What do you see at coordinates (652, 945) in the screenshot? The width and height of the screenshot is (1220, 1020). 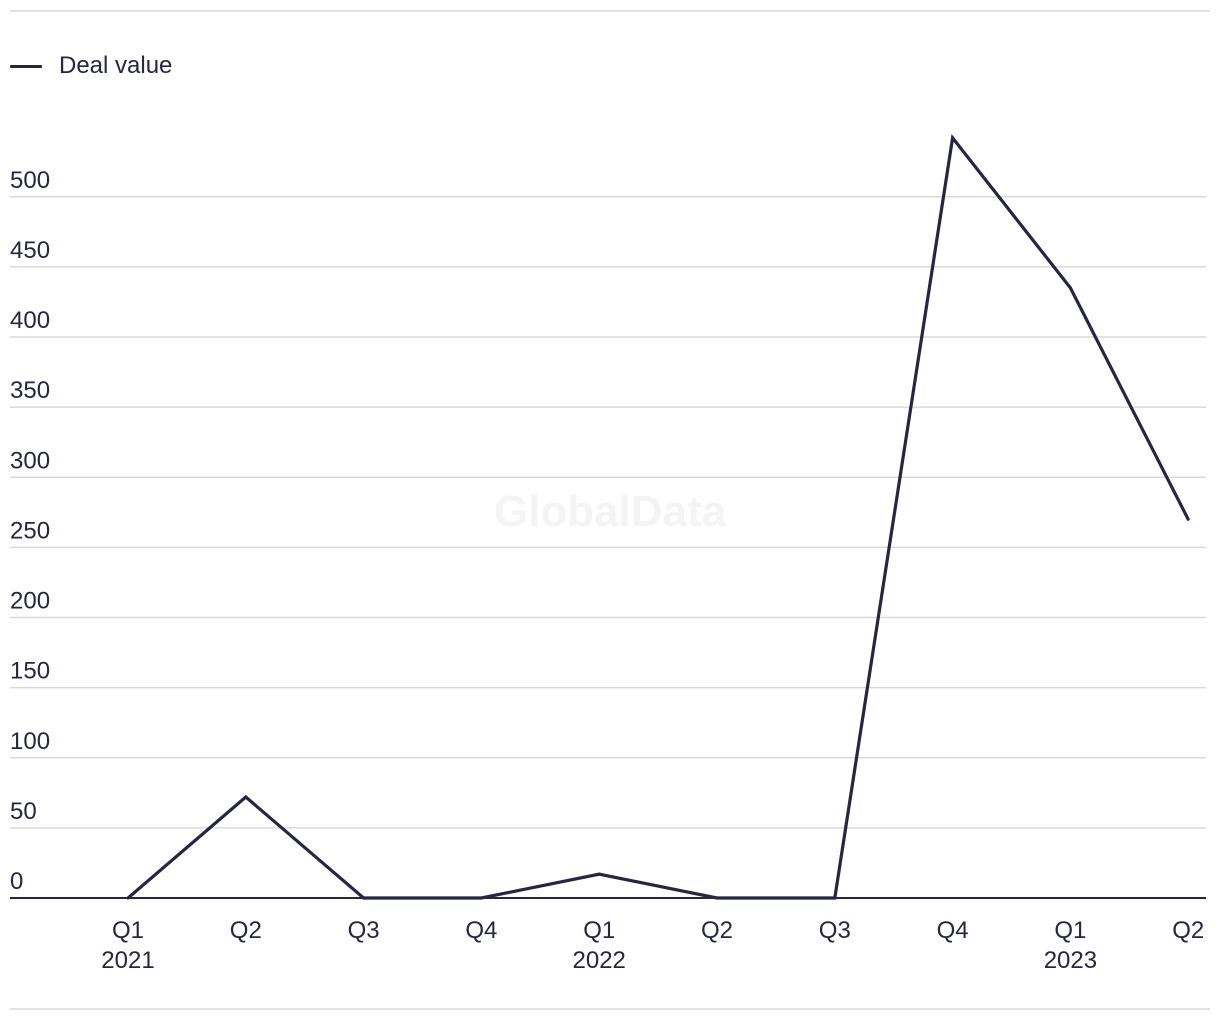 I see `x-axis-ticks: Q1 2021 Q2 Q3 Q4 Q1 2022 Q2 Q3 Q4 Q1 2023 Q2` at bounding box center [652, 945].